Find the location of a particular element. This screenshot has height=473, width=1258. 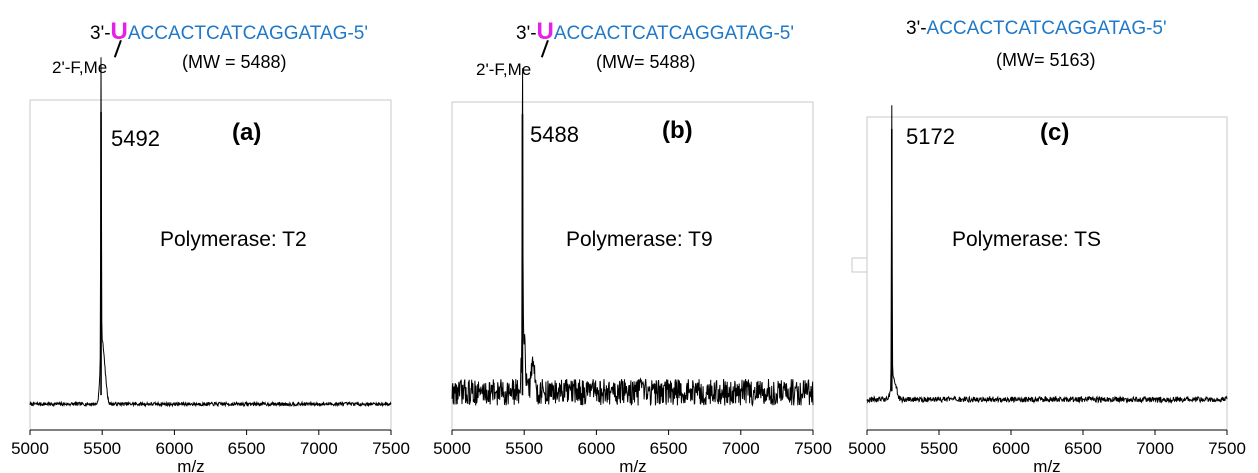

molecular-weight: (MW= 5488) is located at coordinates (646, 62).